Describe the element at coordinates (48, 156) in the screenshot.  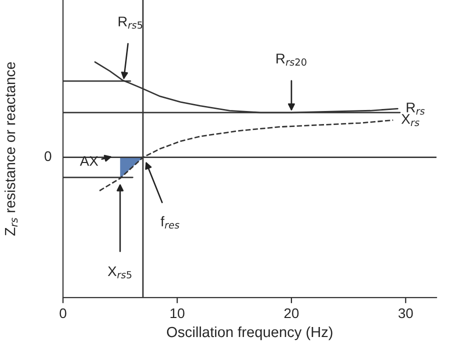
I see `ref-line-label: 0` at that location.